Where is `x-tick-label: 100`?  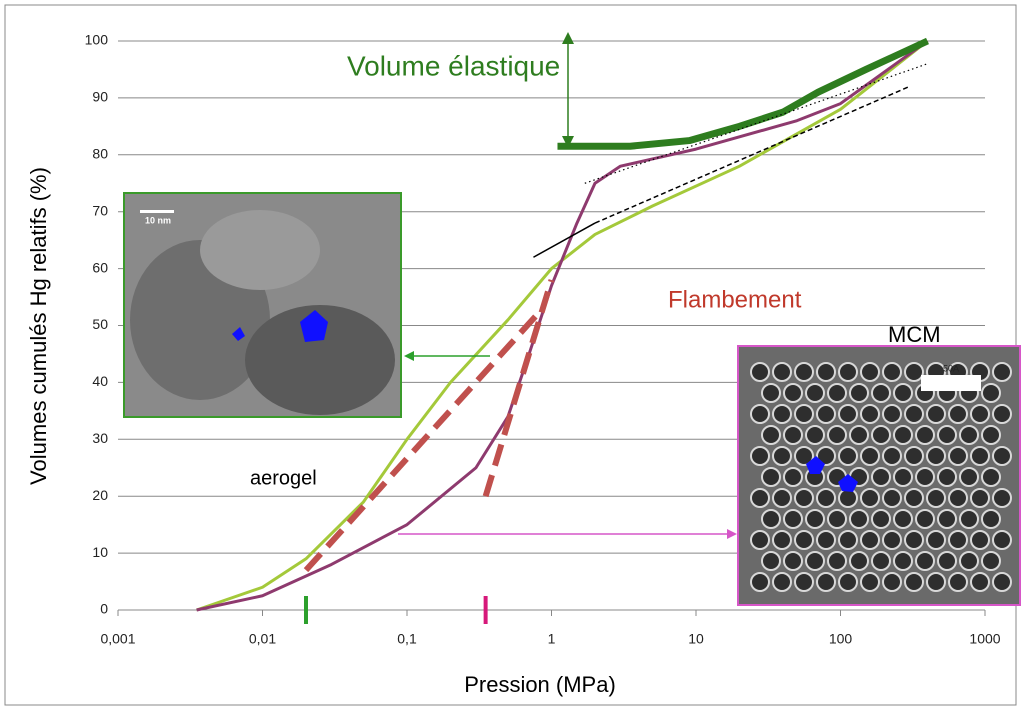 x-tick-label: 100 is located at coordinates (841, 639).